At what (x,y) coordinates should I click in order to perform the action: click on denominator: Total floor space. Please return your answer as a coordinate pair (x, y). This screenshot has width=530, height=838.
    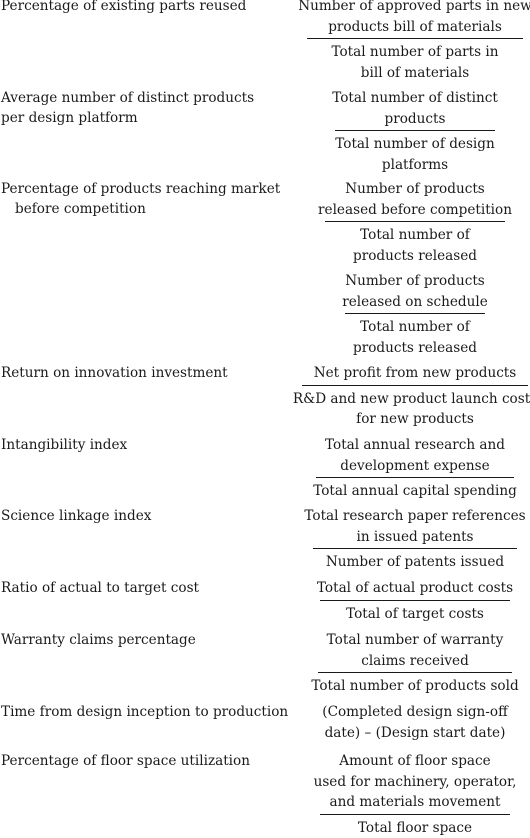
    Looking at the image, I should click on (415, 826).